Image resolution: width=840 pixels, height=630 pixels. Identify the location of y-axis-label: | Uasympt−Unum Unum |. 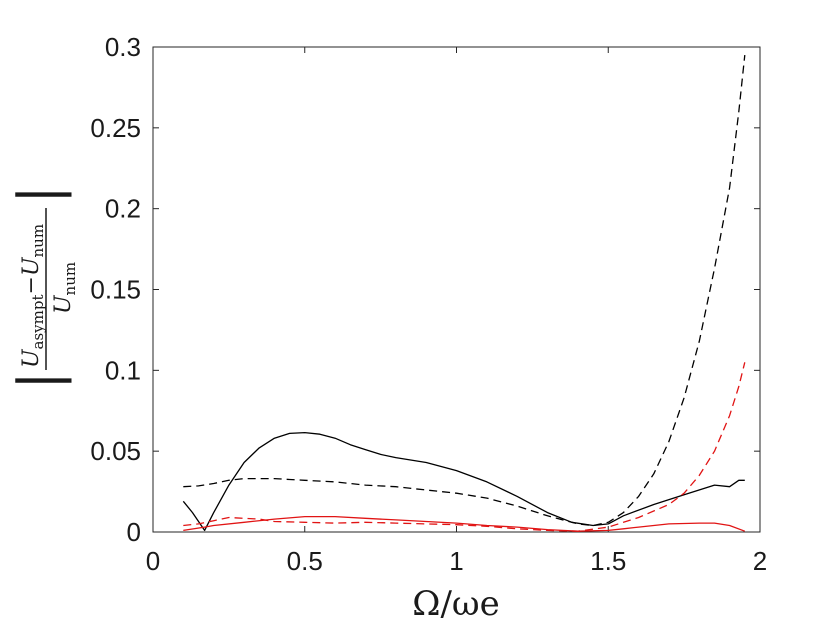
(43, 287).